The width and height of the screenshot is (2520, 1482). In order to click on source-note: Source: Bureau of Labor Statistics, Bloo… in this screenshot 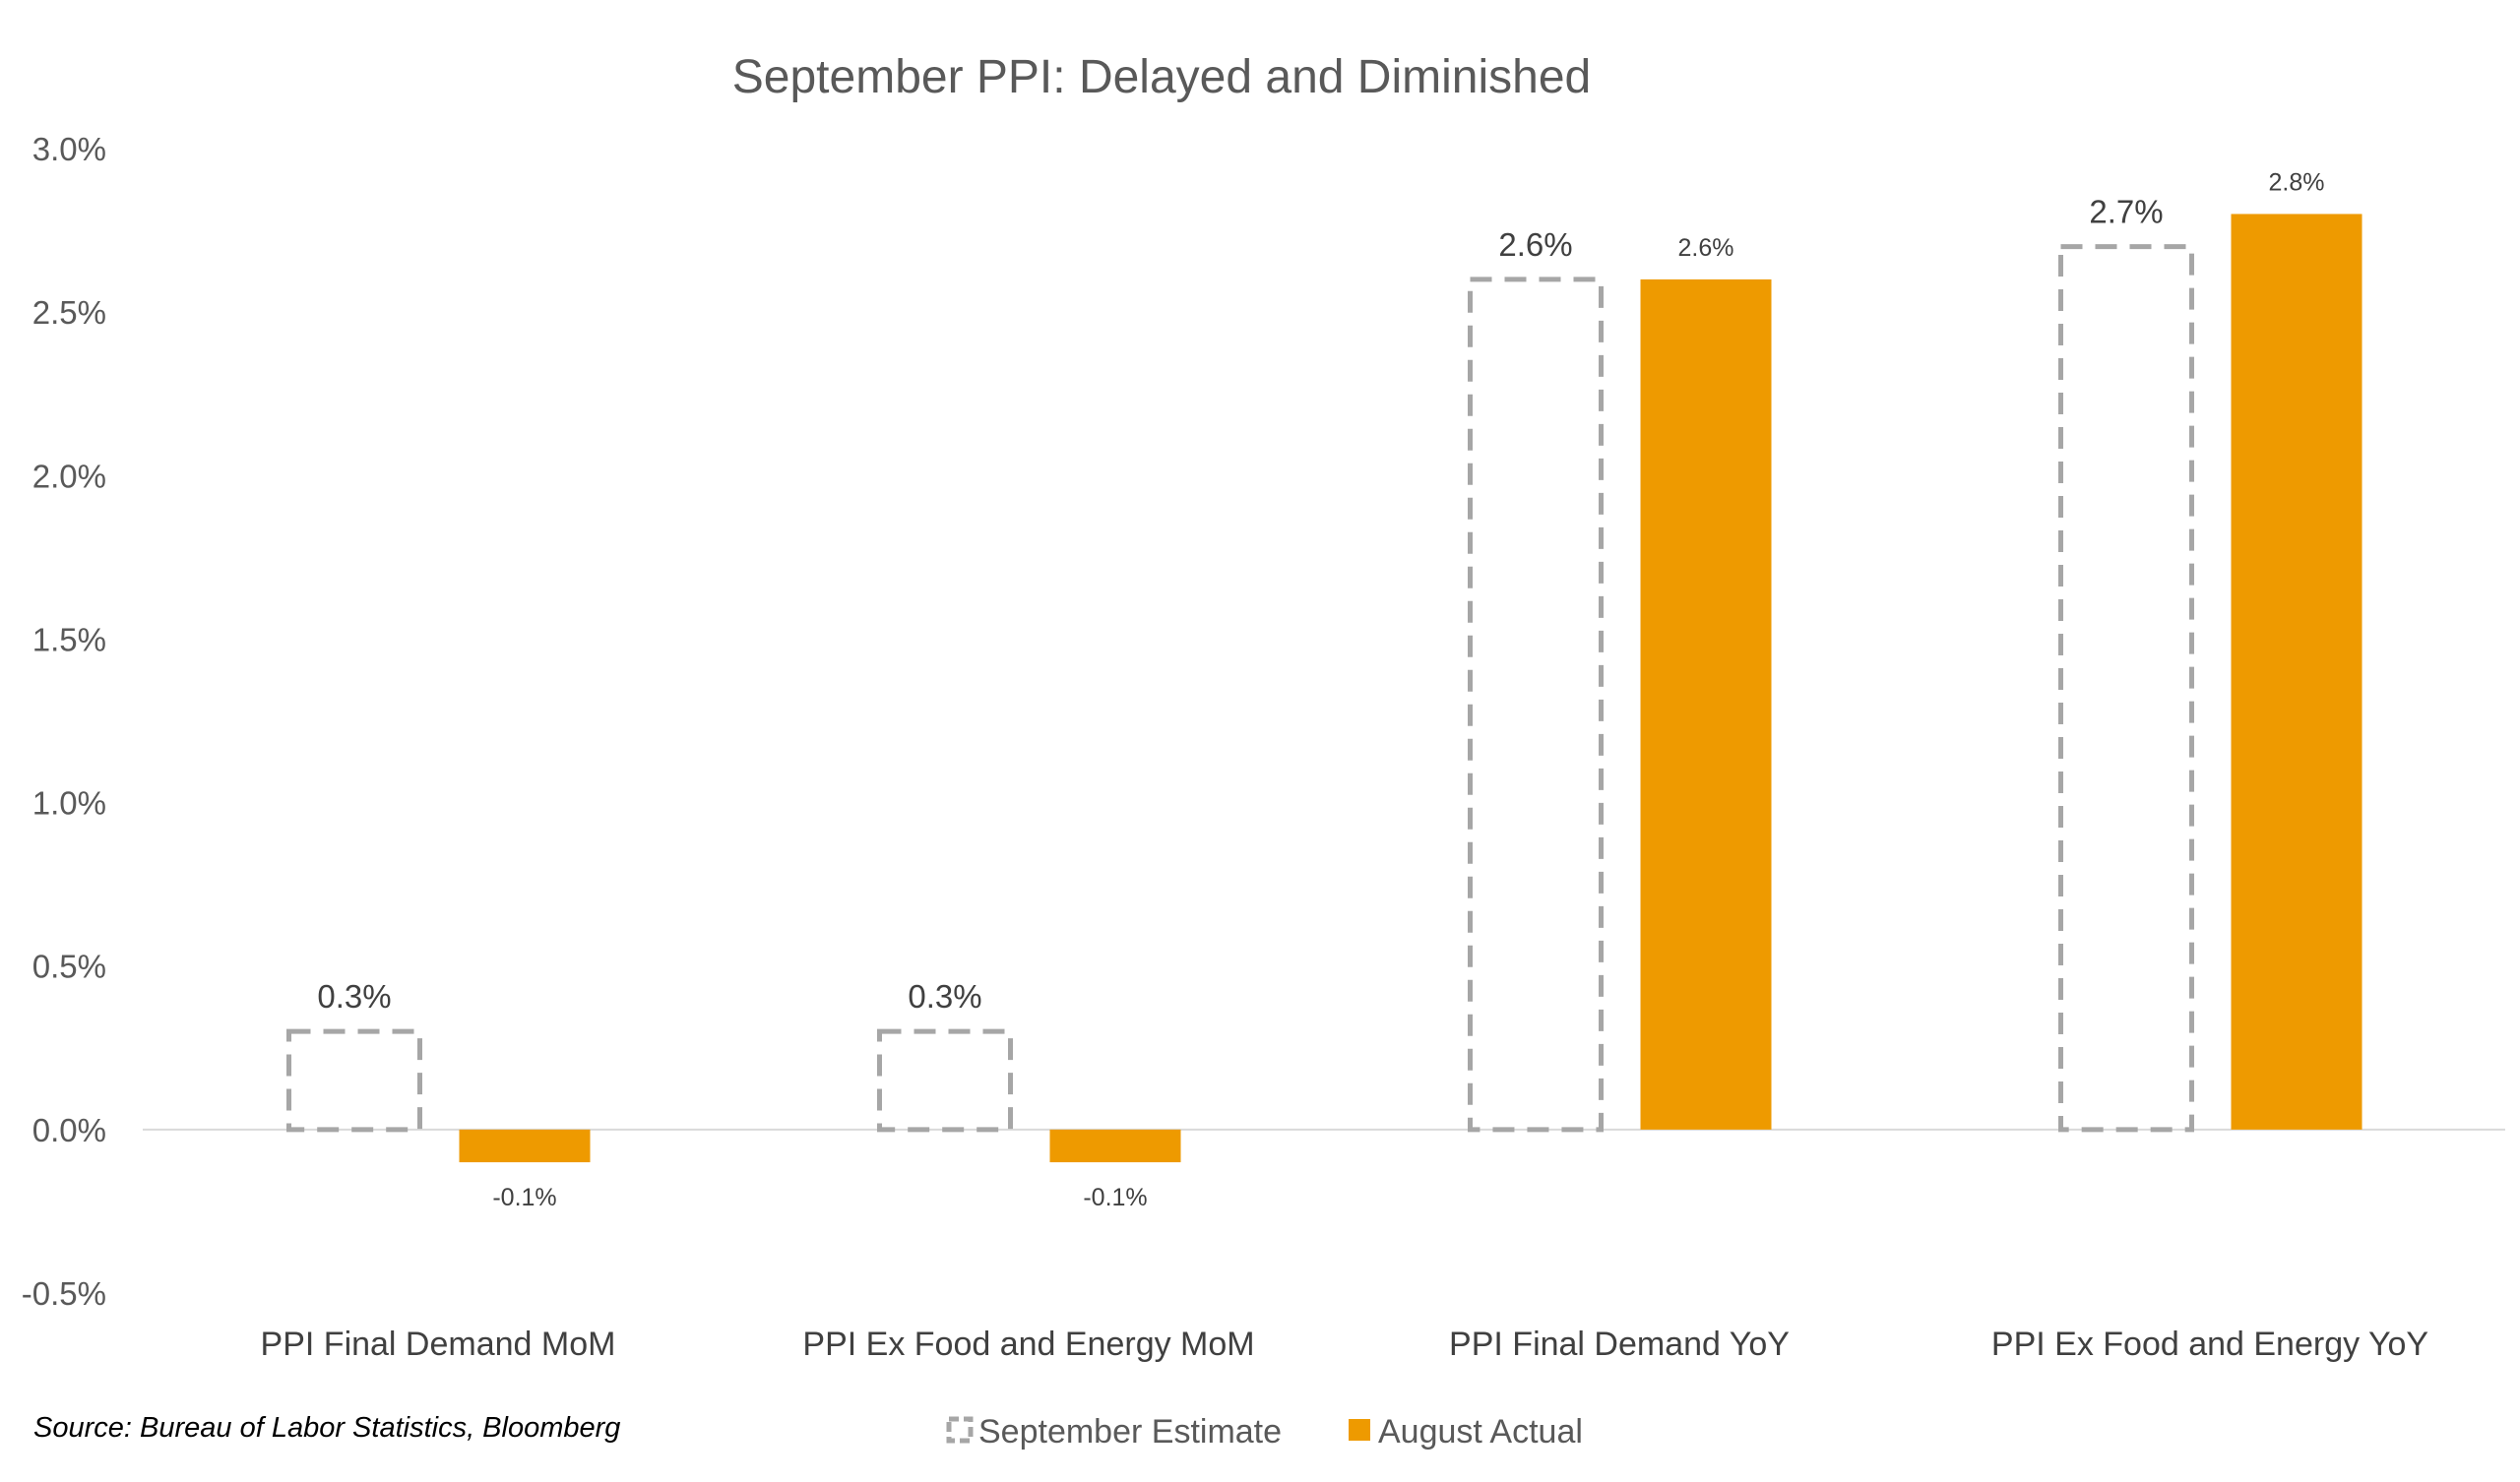, I will do `click(326, 1428)`.